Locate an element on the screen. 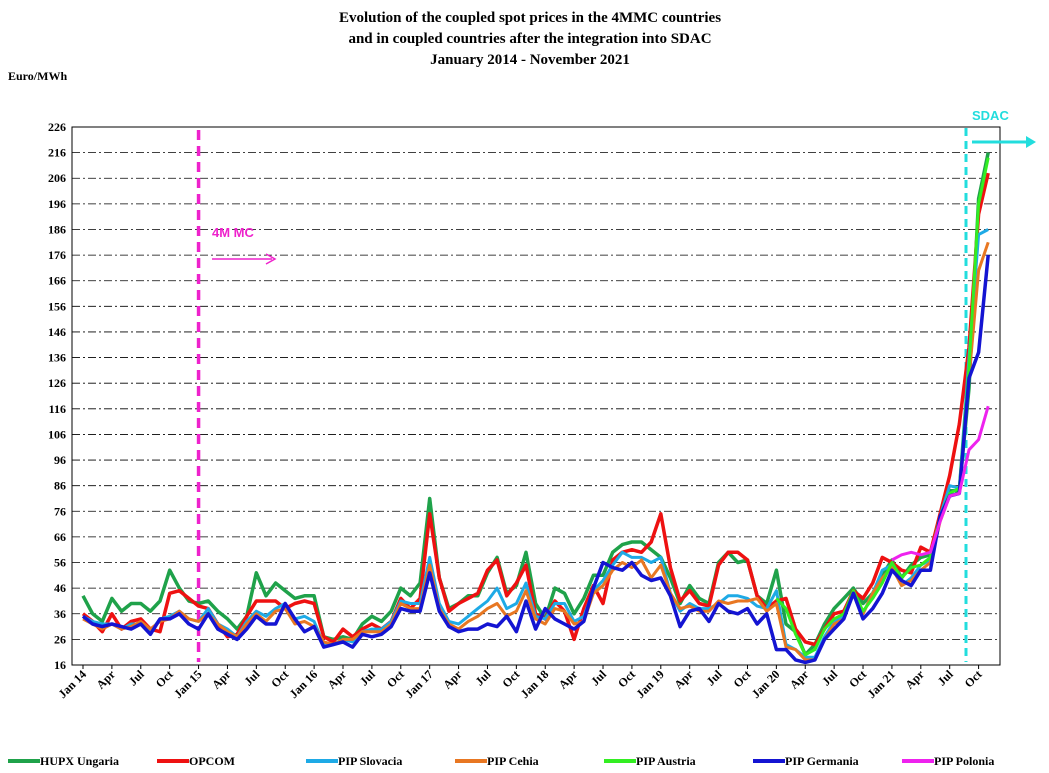 The image size is (1049, 773). y-tick-label: 126 is located at coordinates (57, 383).